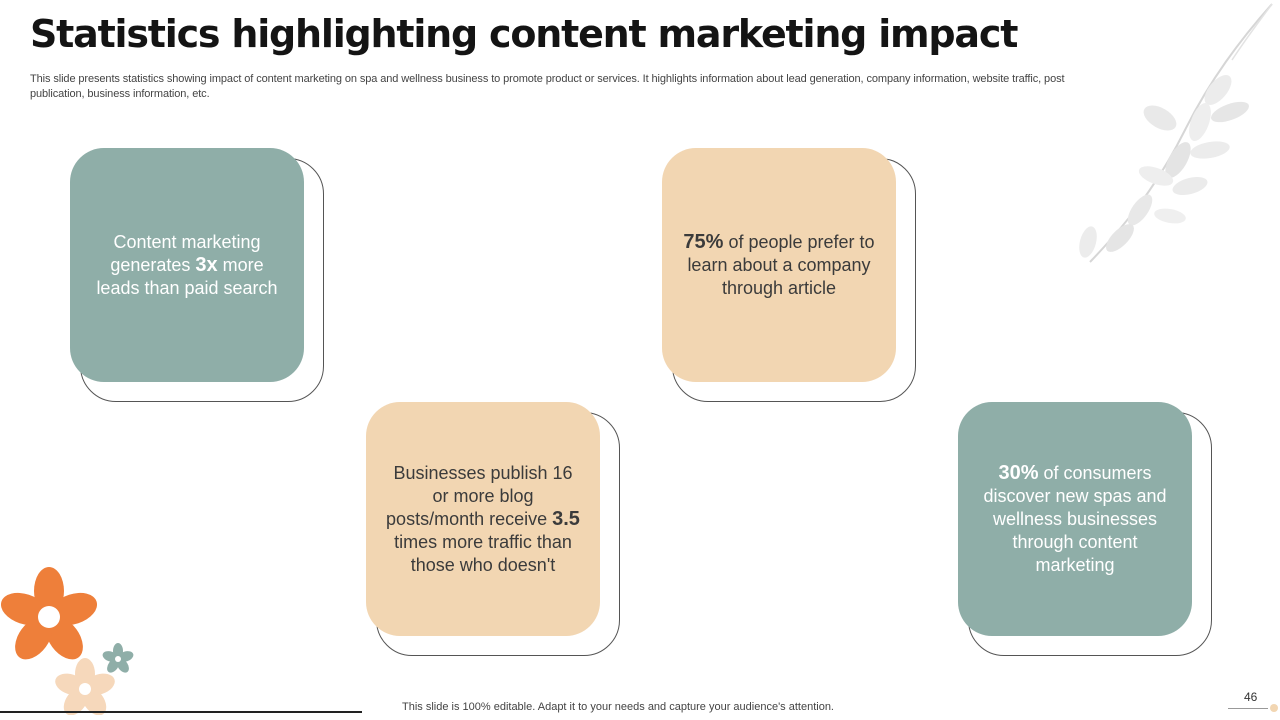 This screenshot has height=720, width=1280. What do you see at coordinates (1248, 708) in the screenshot?
I see `page-number-underline` at bounding box center [1248, 708].